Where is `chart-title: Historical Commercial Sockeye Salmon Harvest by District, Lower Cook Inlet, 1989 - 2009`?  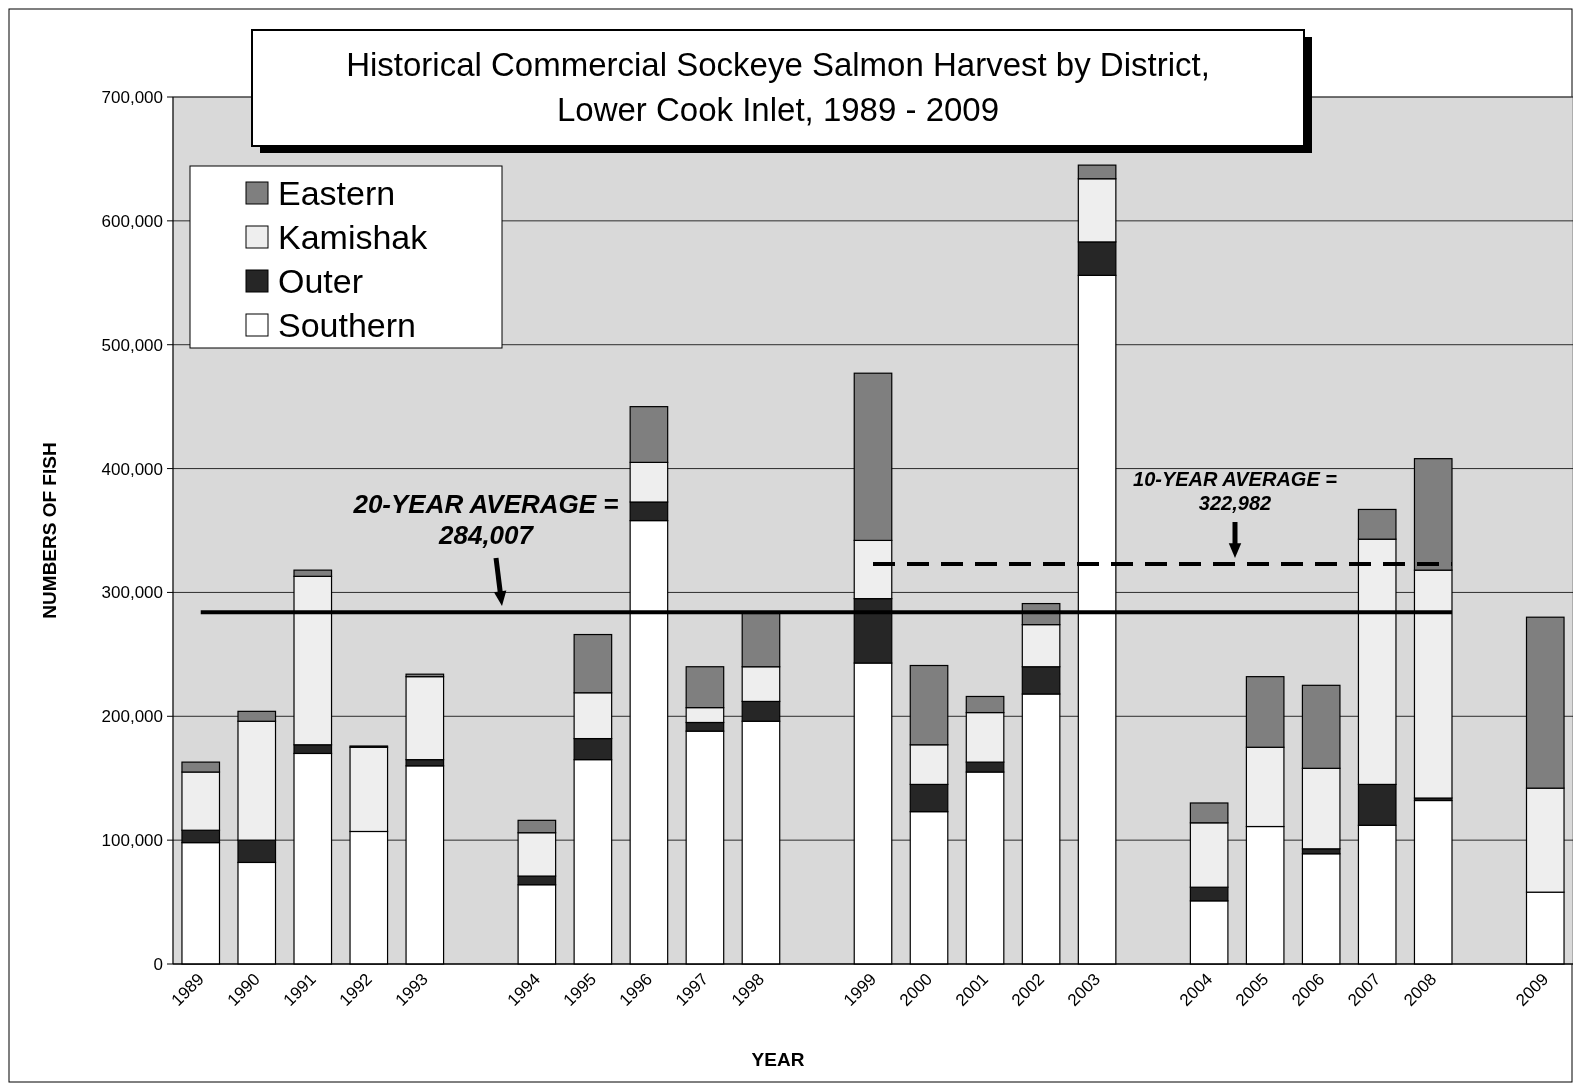
chart-title: Historical Commercial Sockeye Salmon Harvest by District, Lower Cook Inlet, 1989 - 2009 is located at coordinates (778, 87).